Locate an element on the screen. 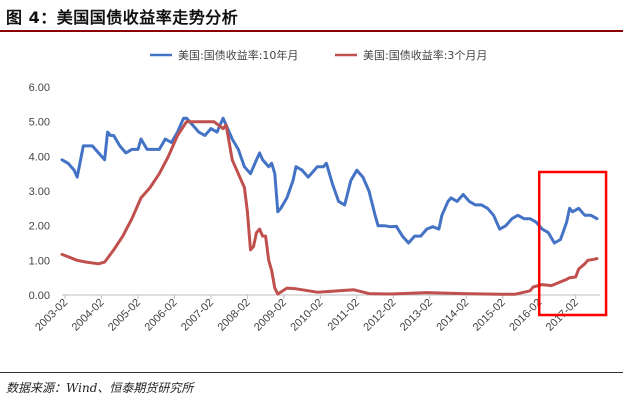  highlight-box is located at coordinates (572, 243).